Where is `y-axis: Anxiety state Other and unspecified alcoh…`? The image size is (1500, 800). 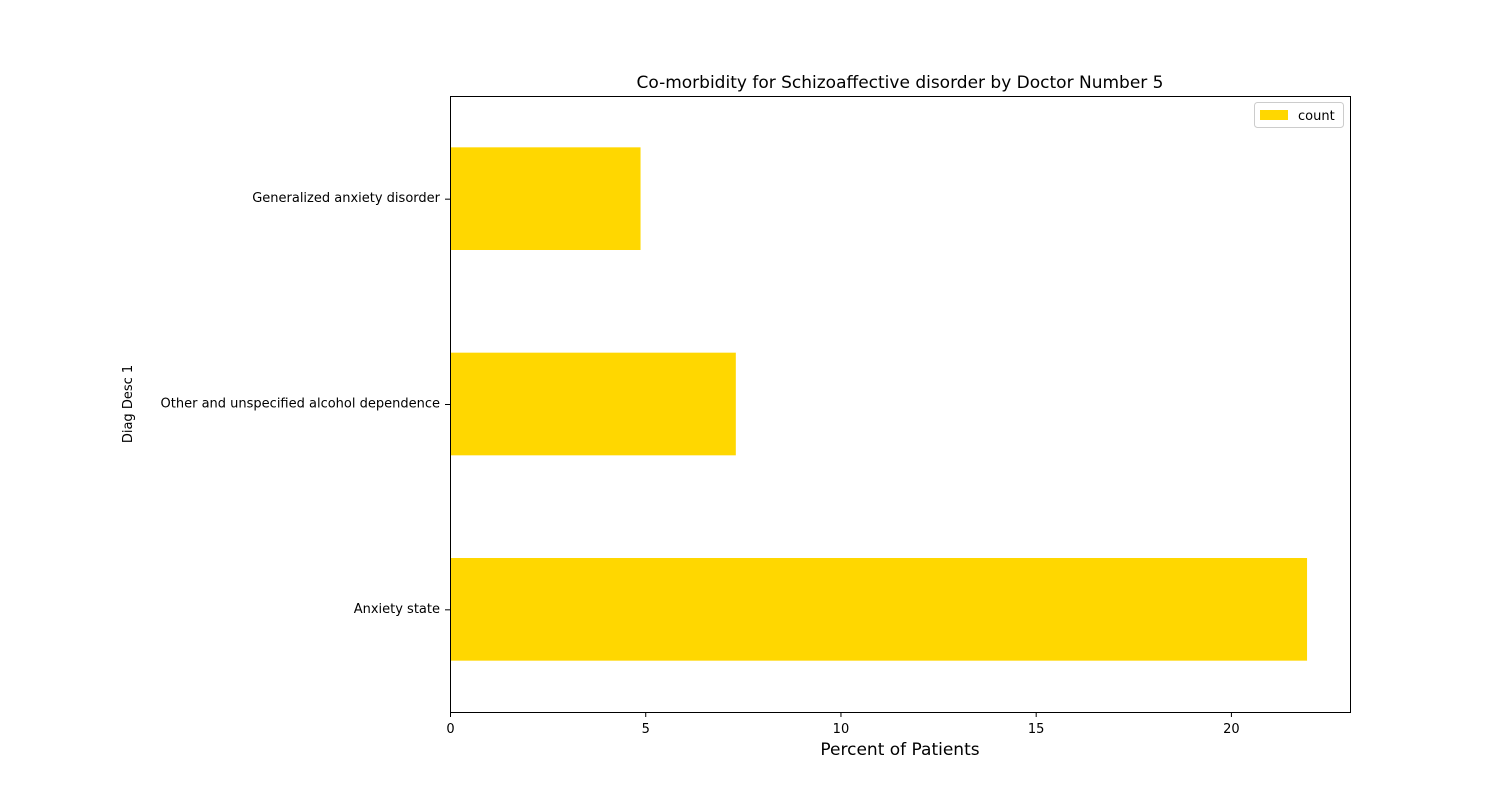 y-axis: Anxiety state Other and unspecified alcoh… is located at coordinates (305, 404).